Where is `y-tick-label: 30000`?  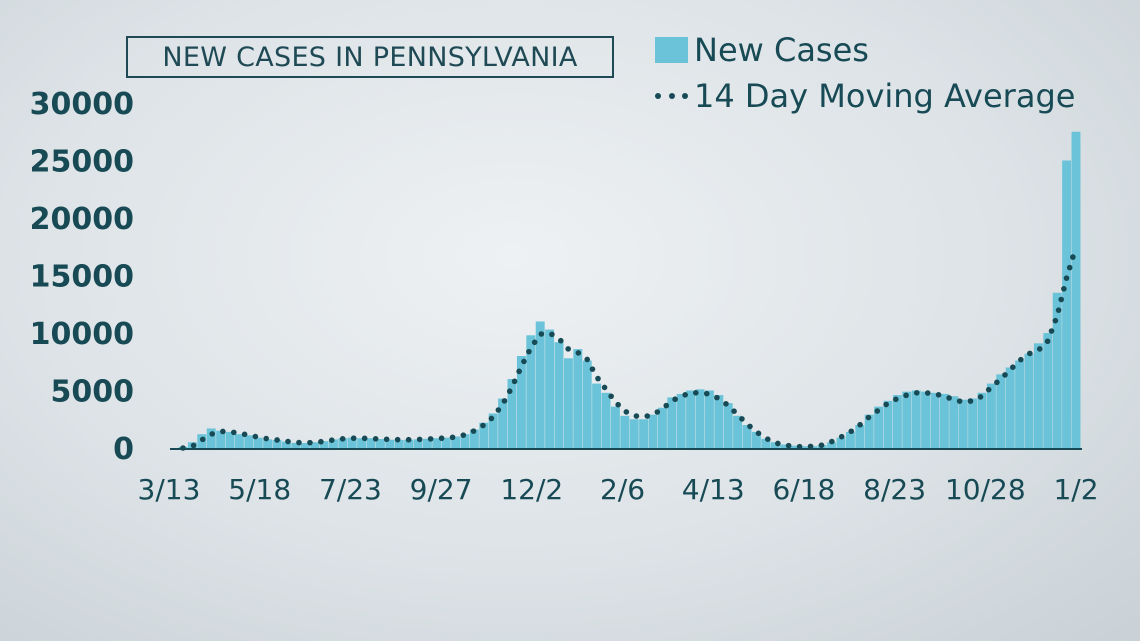
y-tick-label: 30000 is located at coordinates (82, 104).